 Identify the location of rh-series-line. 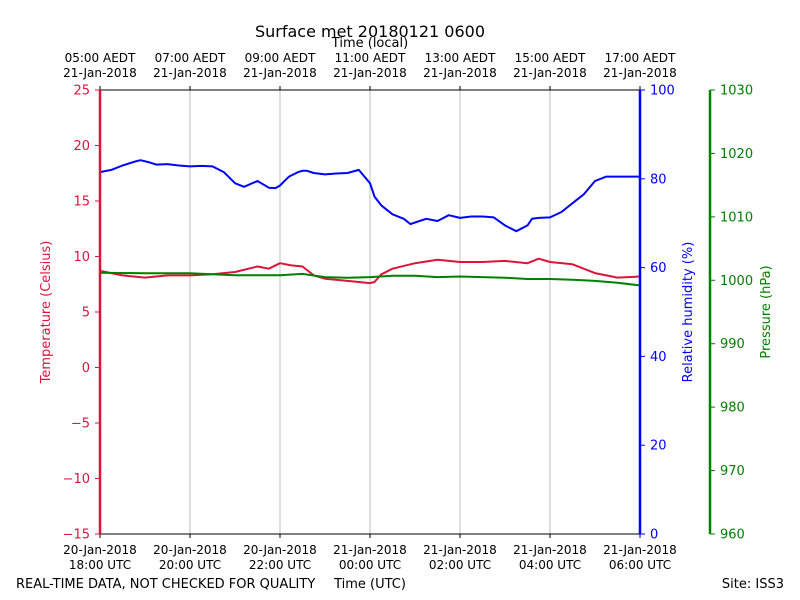
(369, 196).